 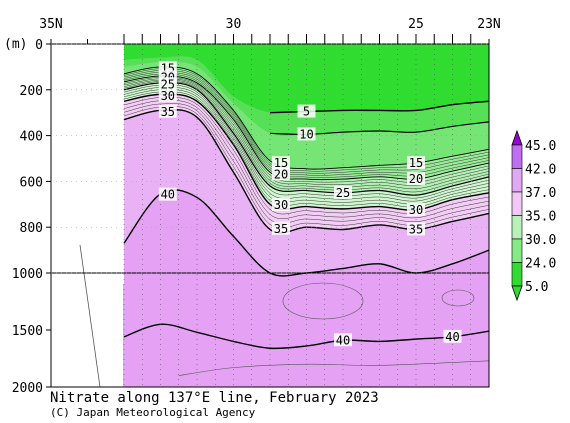 I want to click on colorbar-max-arrow, so click(x=517, y=137).